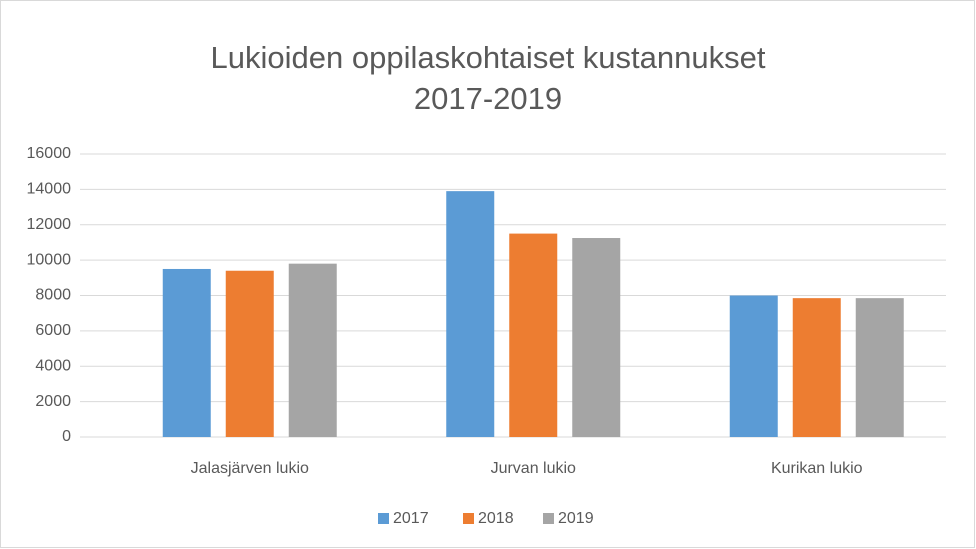 This screenshot has height=549, width=976. Describe the element at coordinates (49, 189) in the screenshot. I see `y-tick-label: 14000` at that location.